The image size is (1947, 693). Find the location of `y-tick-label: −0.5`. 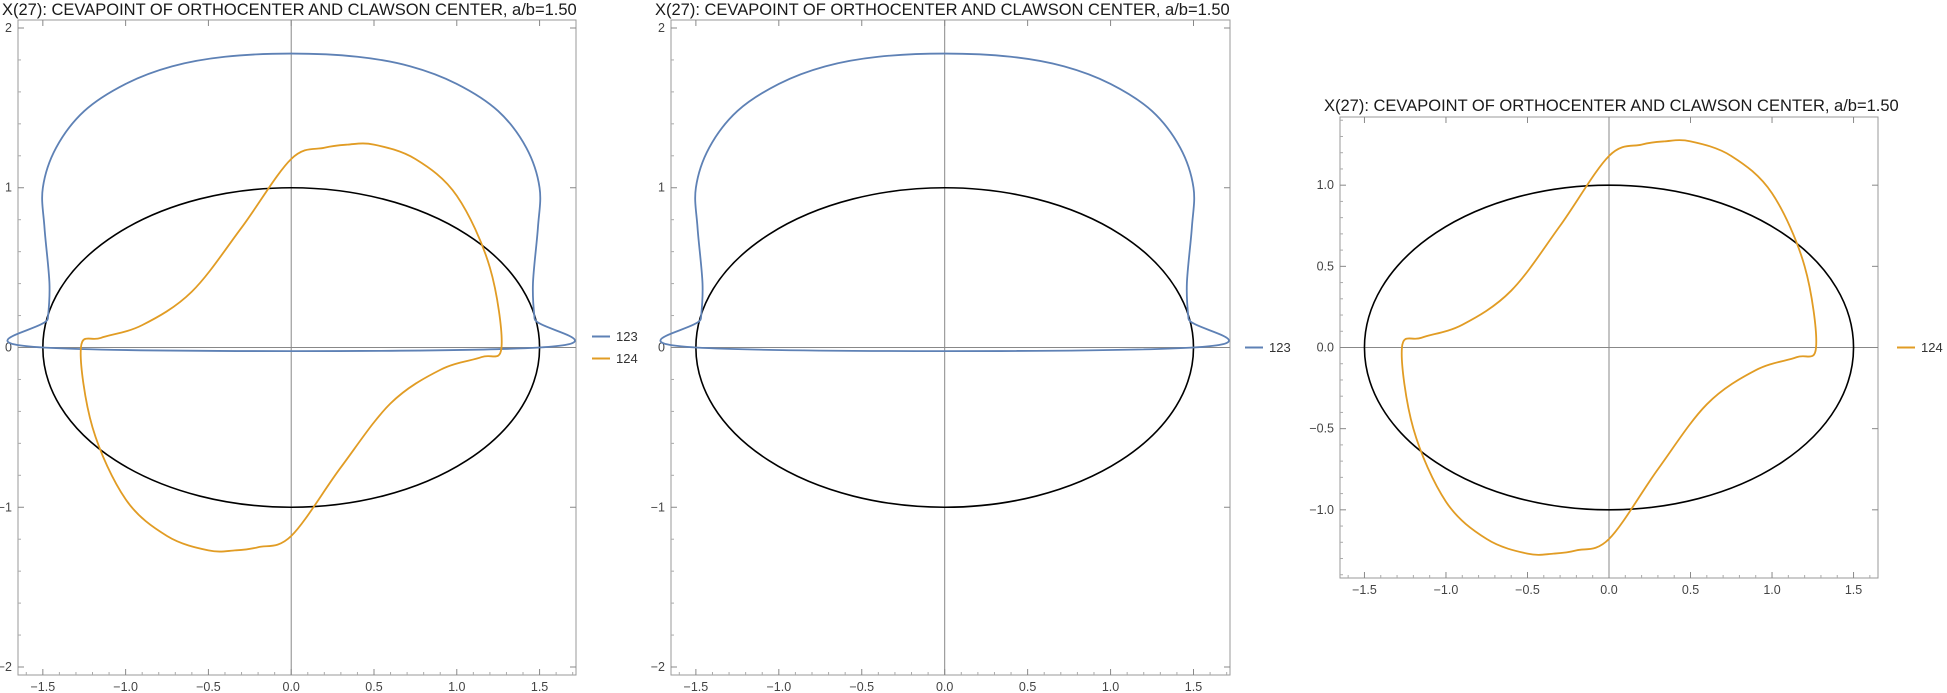

y-tick-label: −0.5 is located at coordinates (1321, 429).